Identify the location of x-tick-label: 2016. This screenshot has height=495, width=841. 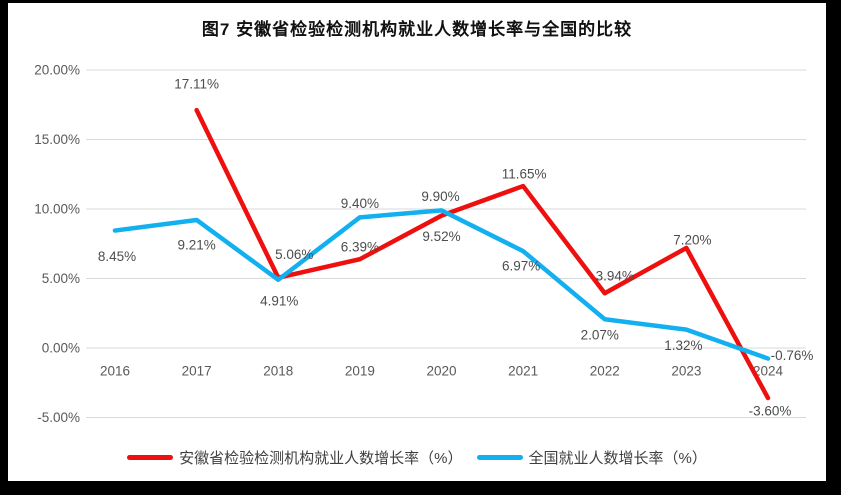
(115, 371).